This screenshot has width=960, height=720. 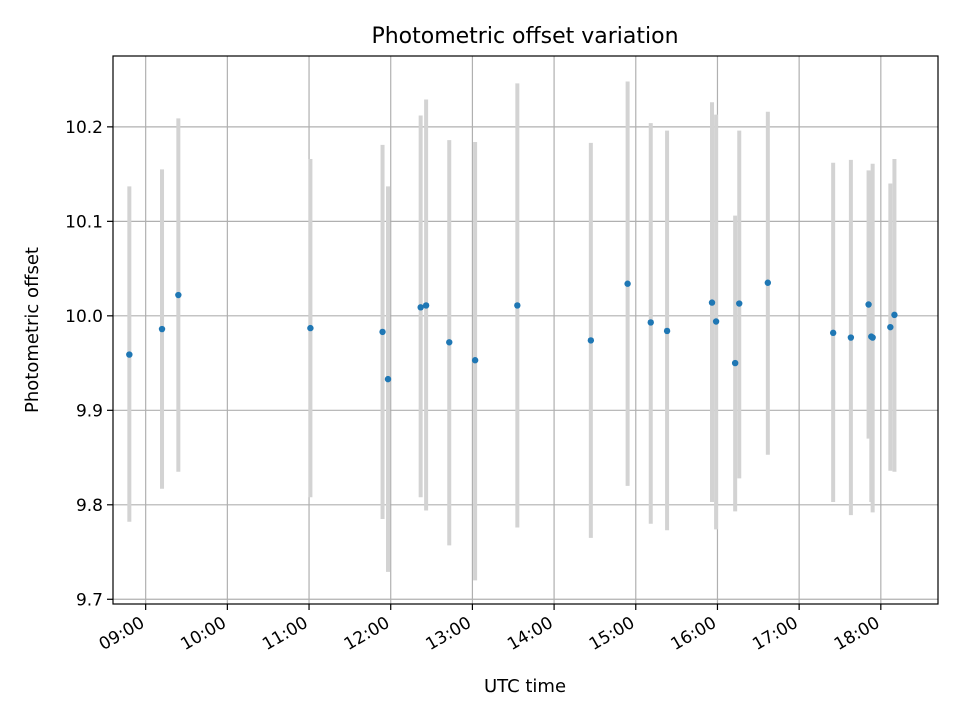 I want to click on y-axis-ticks: 9.7 9.8 9.9 10.0 10.1 10.2, so click(x=89, y=364).